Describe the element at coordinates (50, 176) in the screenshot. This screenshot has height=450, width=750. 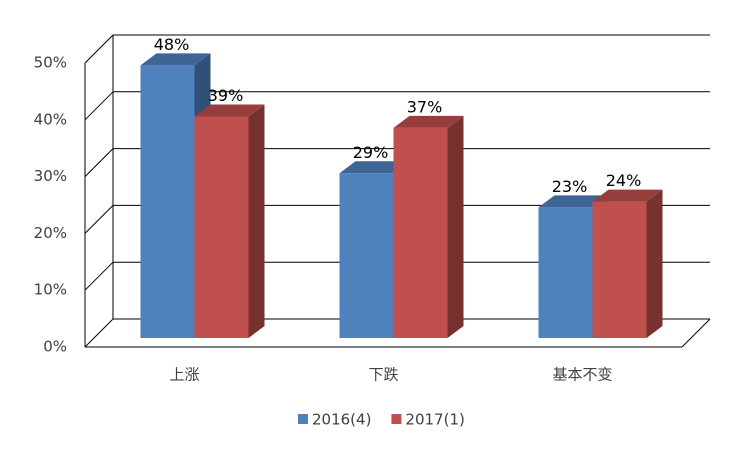
I see `y-tick-label: 30%` at that location.